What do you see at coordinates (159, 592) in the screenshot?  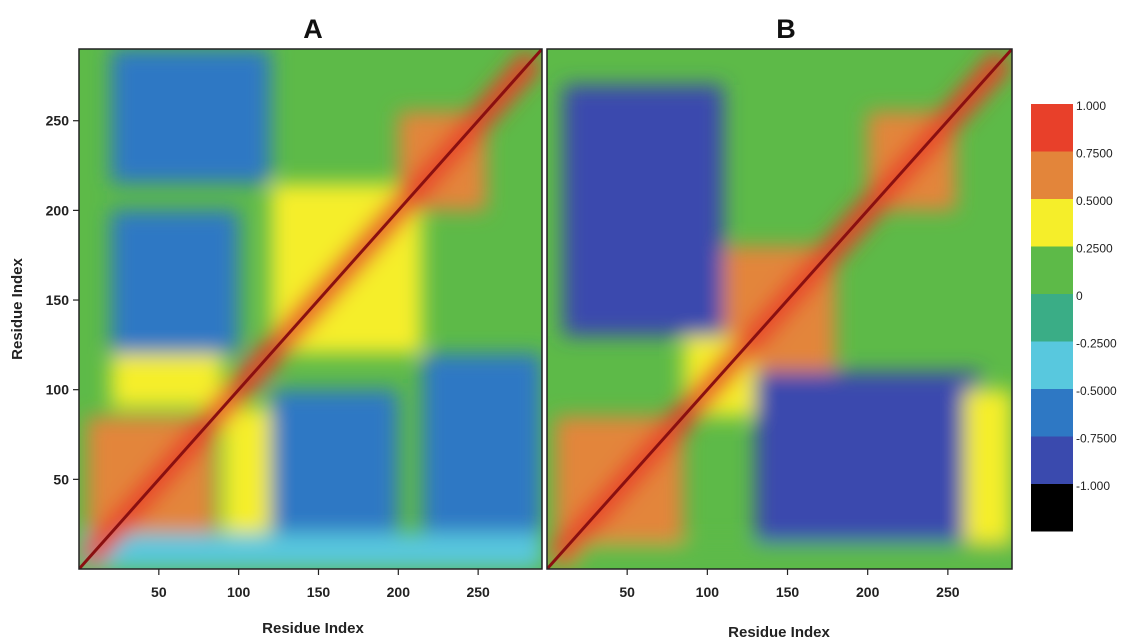 I see `panel-a-x-tick-label: 50` at bounding box center [159, 592].